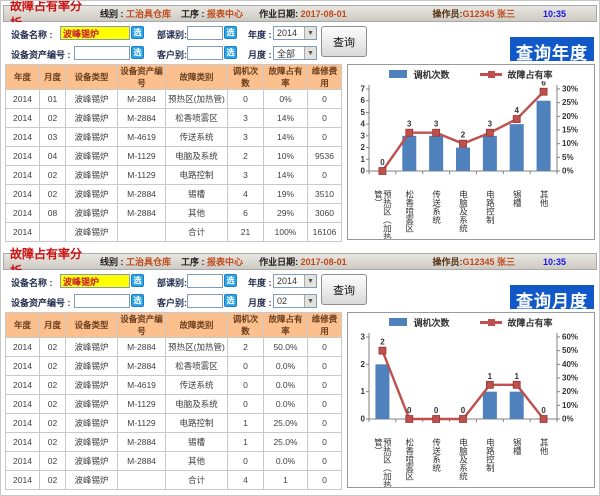 This screenshot has height=496, width=600. I want to click on work-date-label: 作业日期:, so click(279, 14).